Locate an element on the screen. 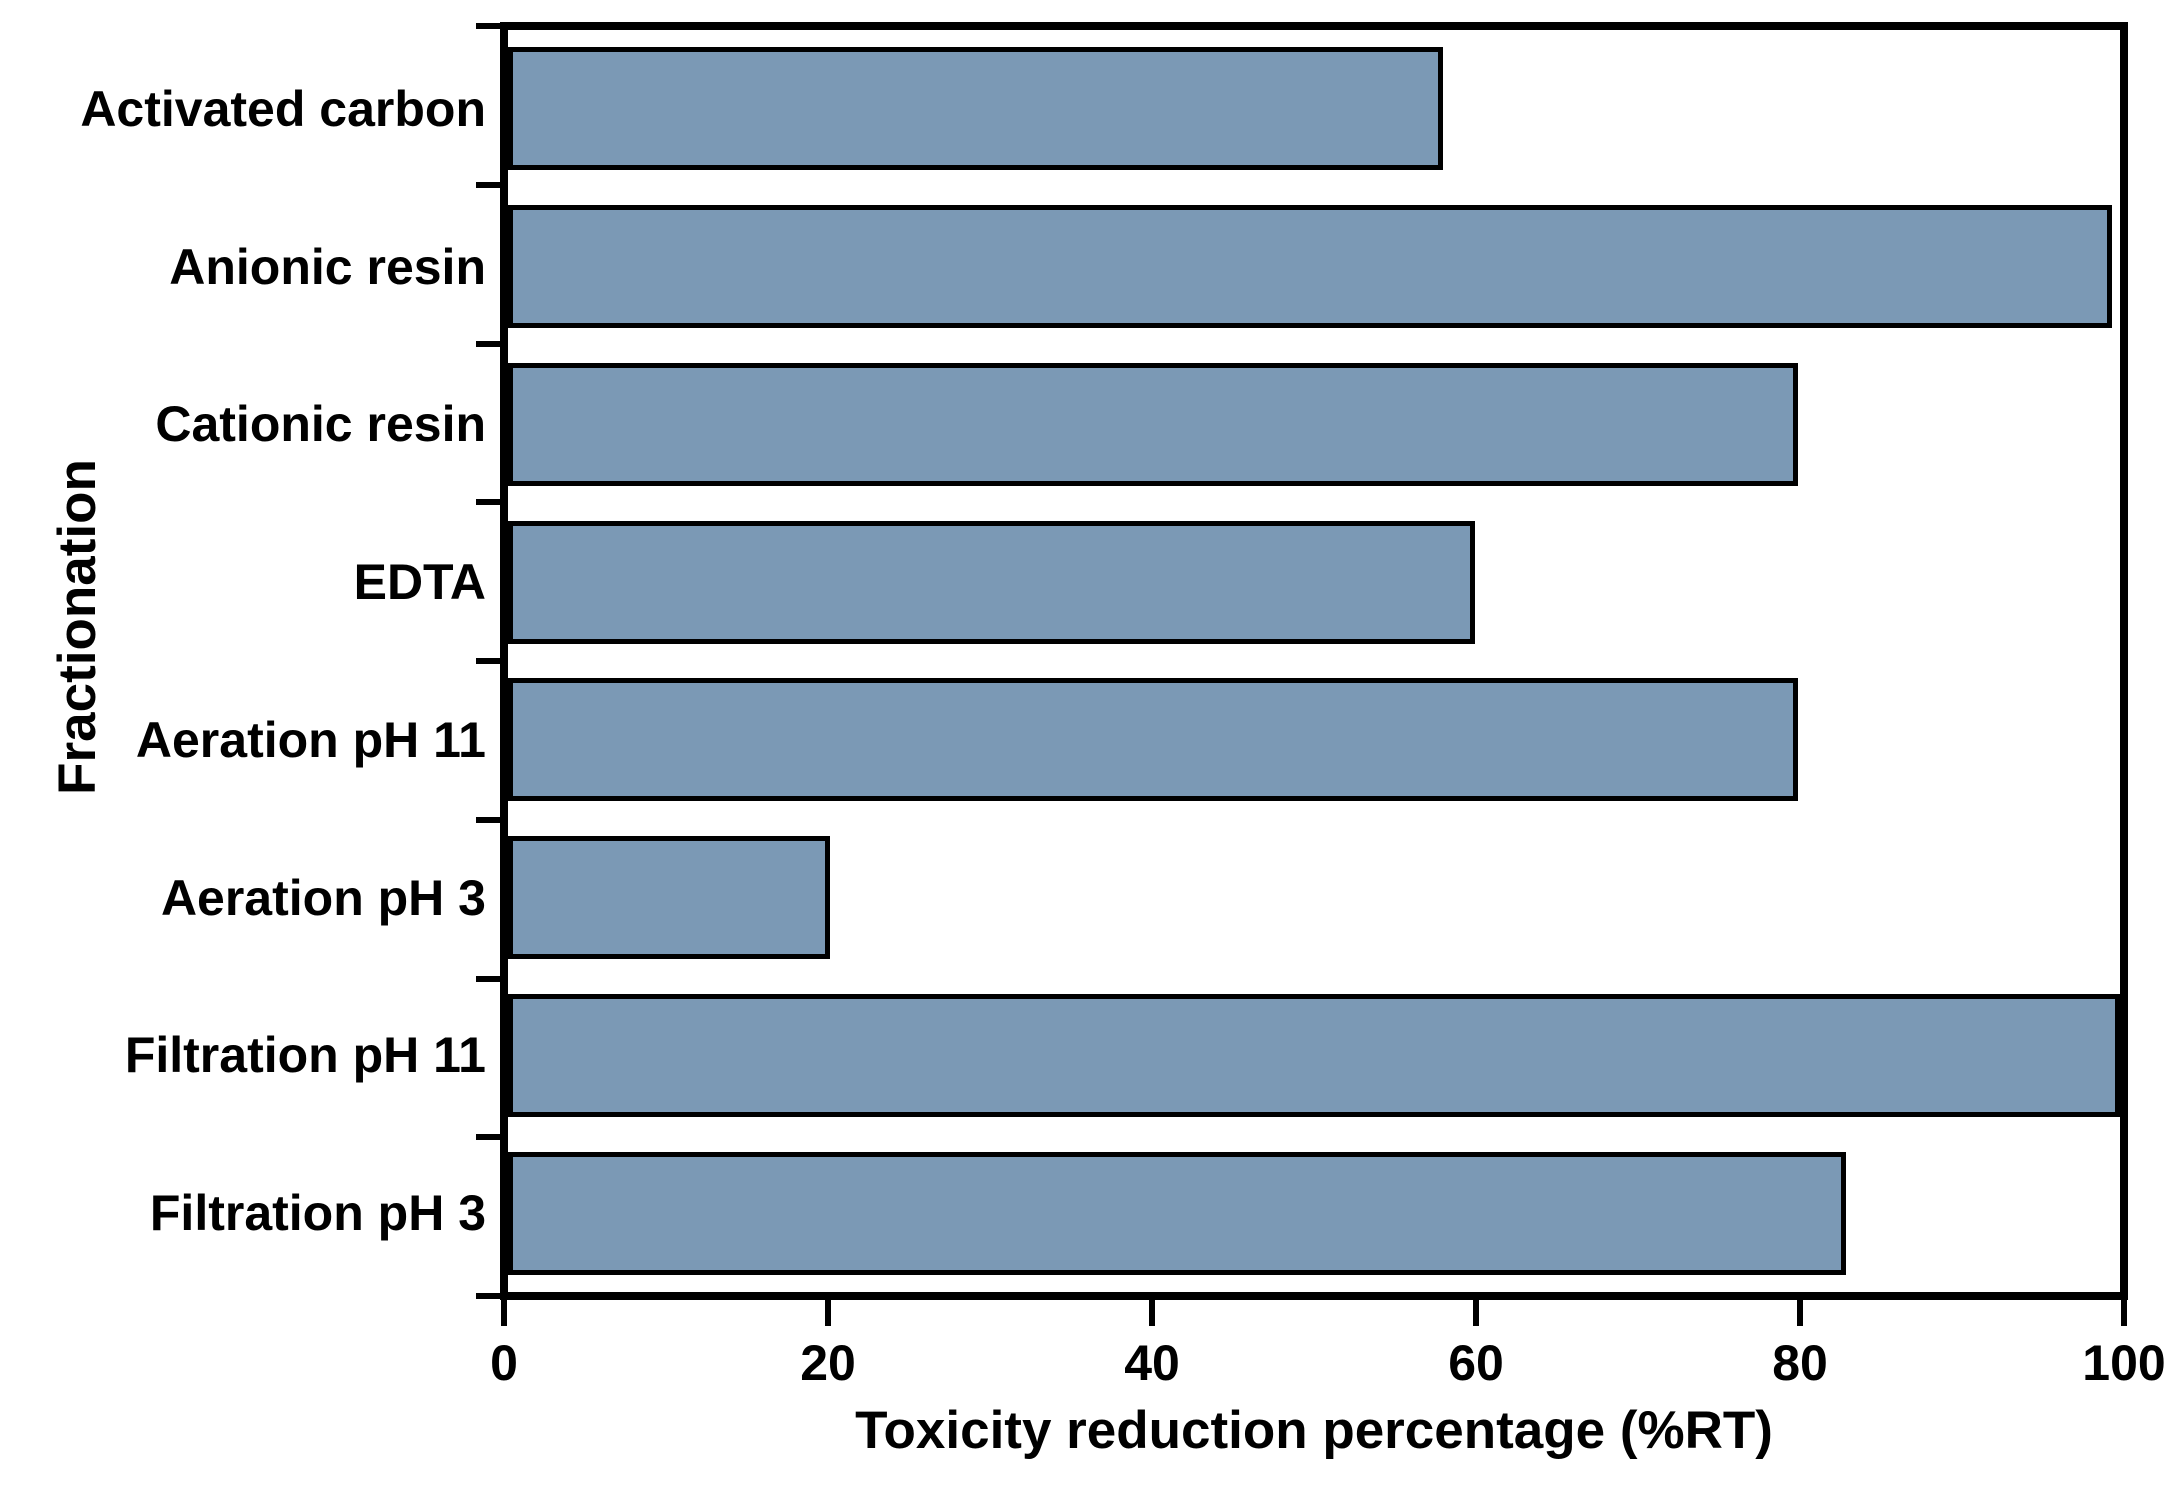 The width and height of the screenshot is (2178, 1486). category-label: Anionic resin is located at coordinates (327, 267).